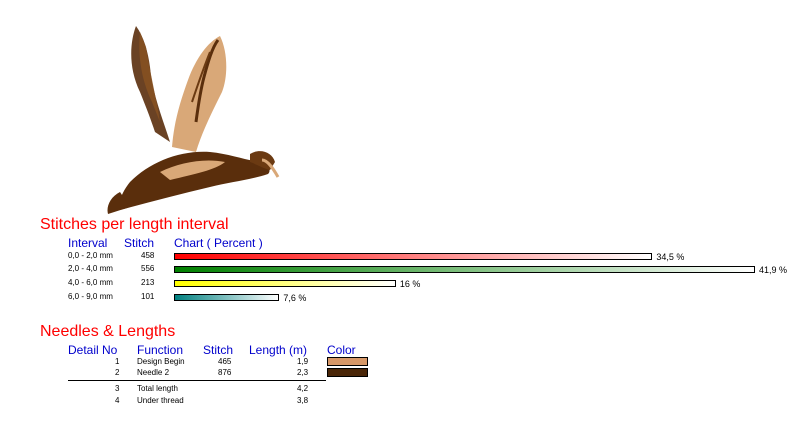 The height and width of the screenshot is (444, 793). What do you see at coordinates (410, 284) in the screenshot?
I see `percent-label: 16 %` at bounding box center [410, 284].